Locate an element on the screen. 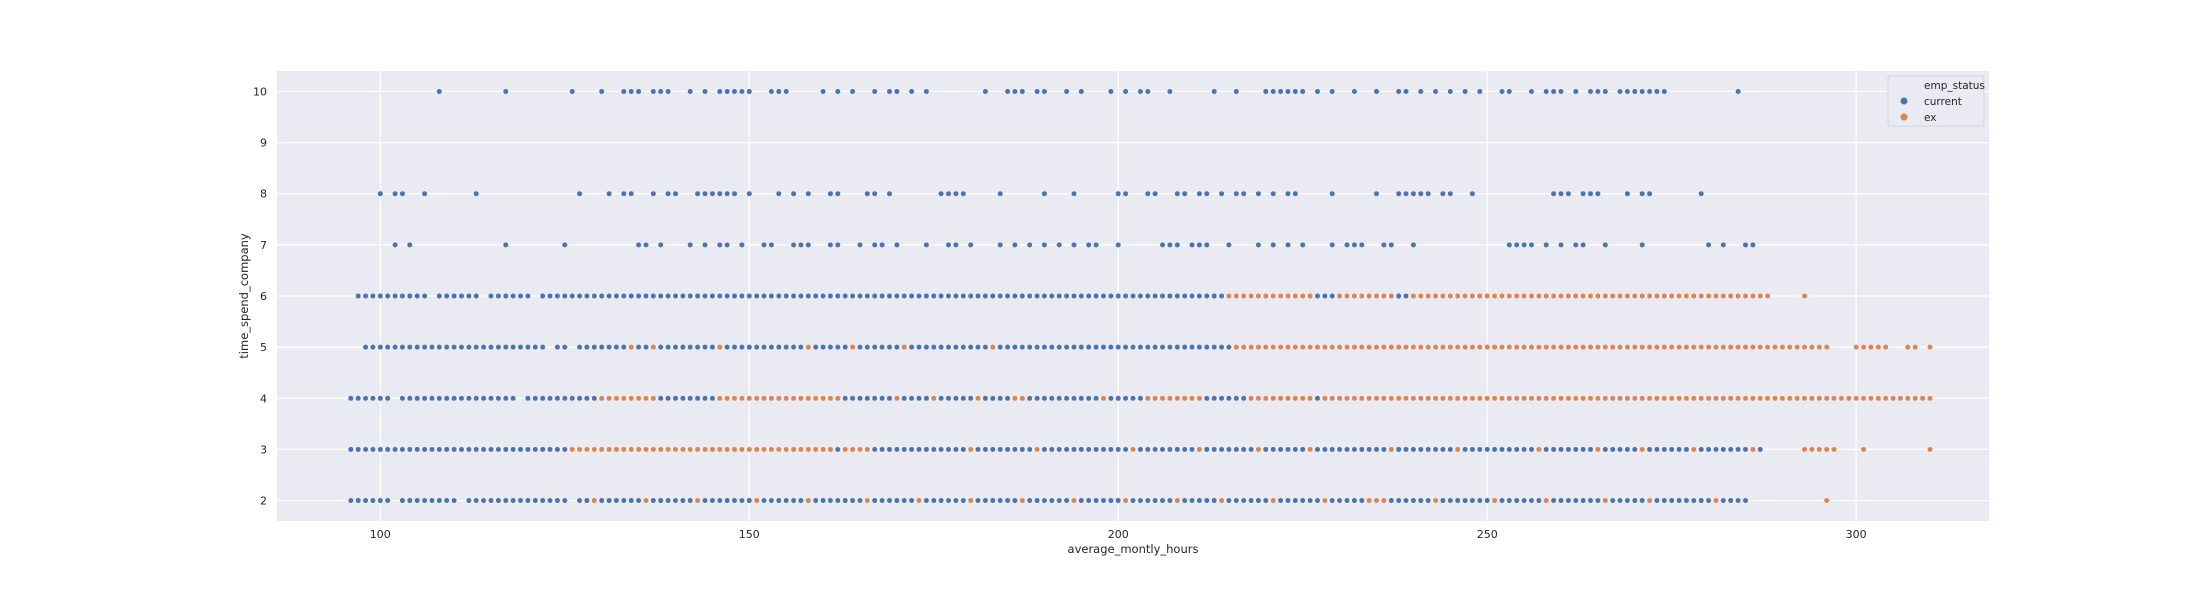 The height and width of the screenshot is (595, 2210). legend: emp_status current ex is located at coordinates (1936, 101).